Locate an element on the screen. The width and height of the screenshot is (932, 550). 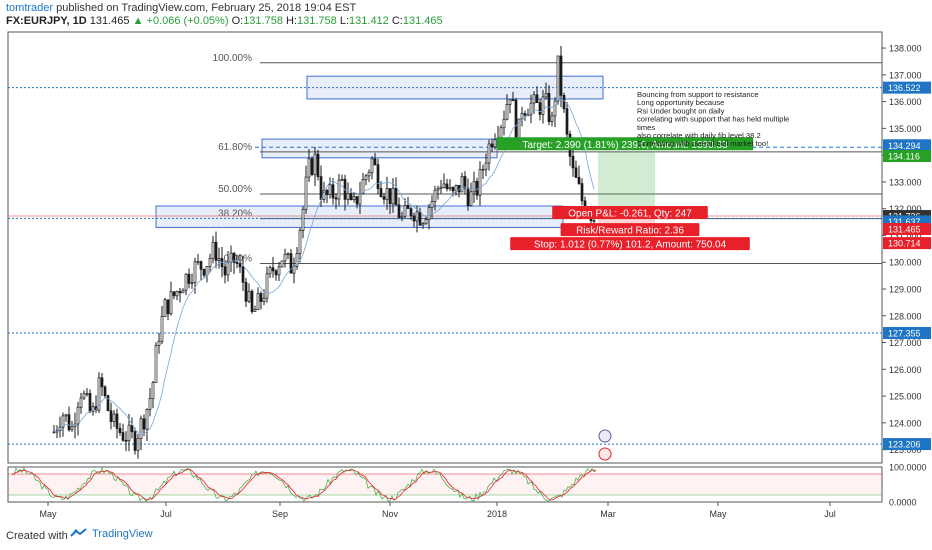
last-price: 131.465 is located at coordinates (109, 21).